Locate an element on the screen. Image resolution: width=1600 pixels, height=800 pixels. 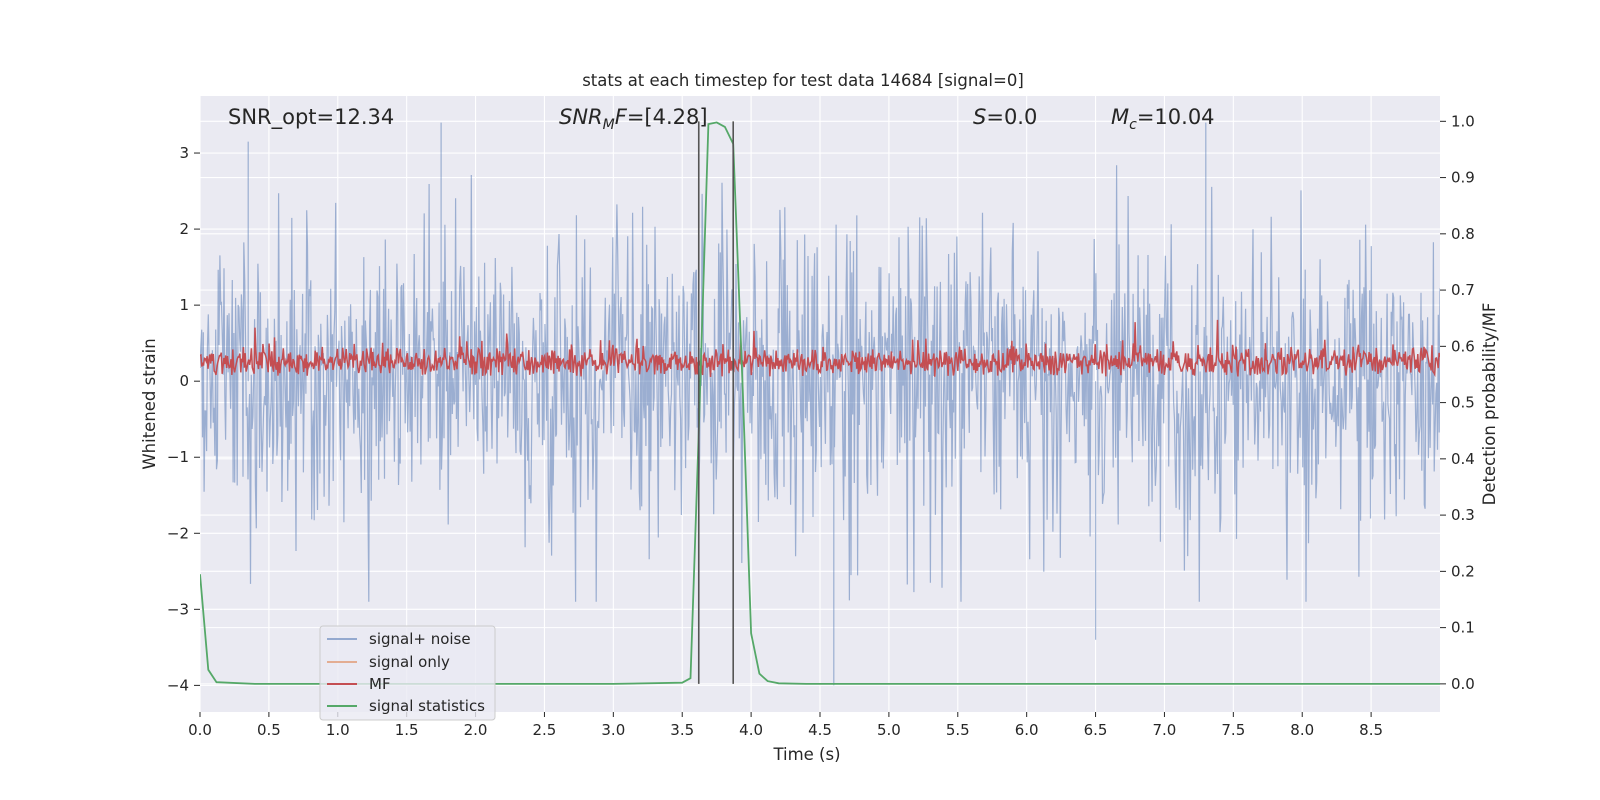
x-tick-label: 3.0 is located at coordinates (613, 730).